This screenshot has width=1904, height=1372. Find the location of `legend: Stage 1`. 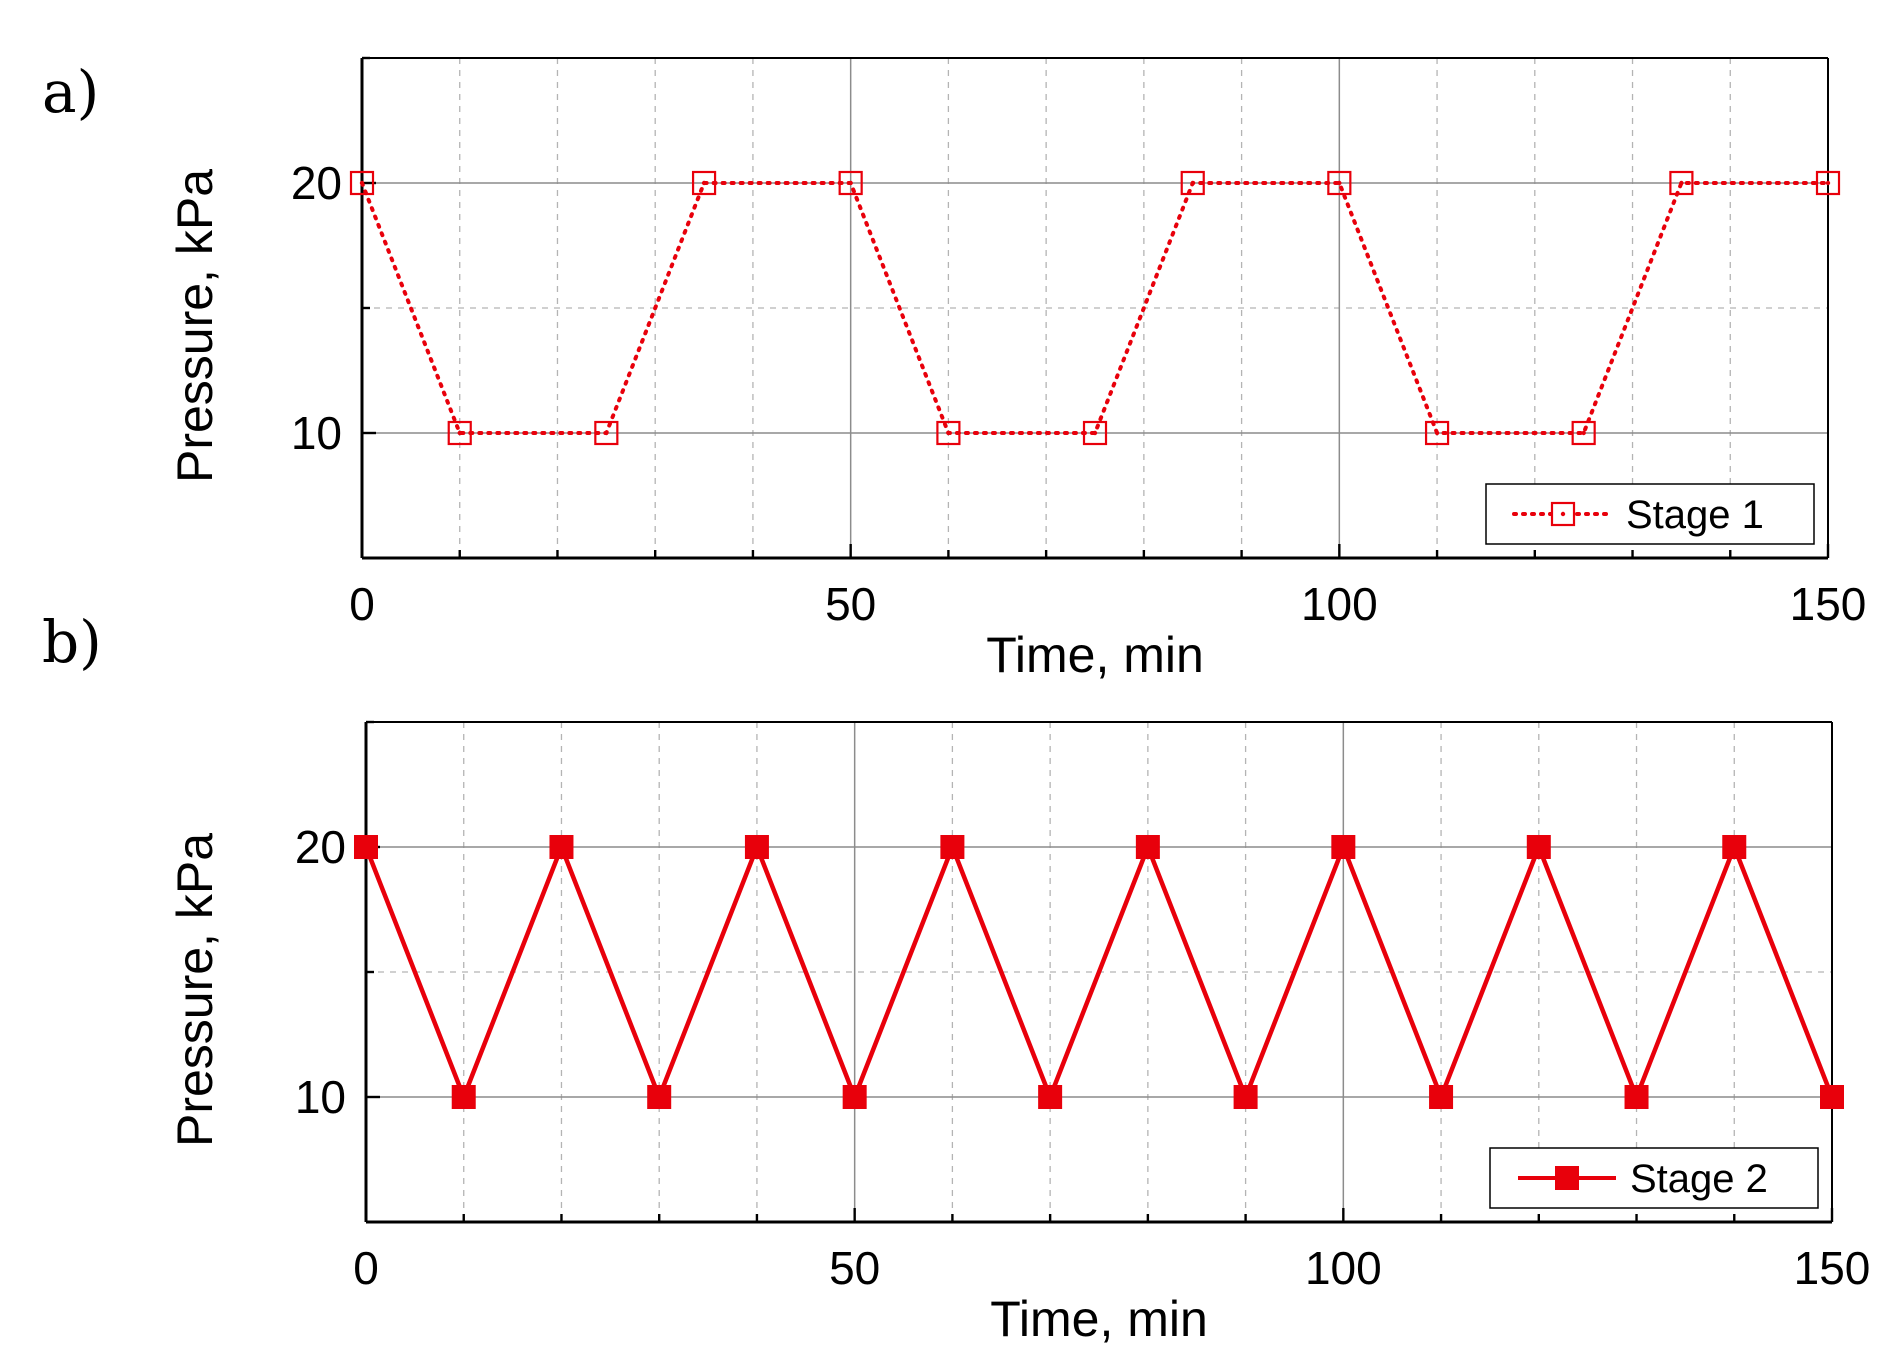

legend: Stage 1 is located at coordinates (1650, 514).